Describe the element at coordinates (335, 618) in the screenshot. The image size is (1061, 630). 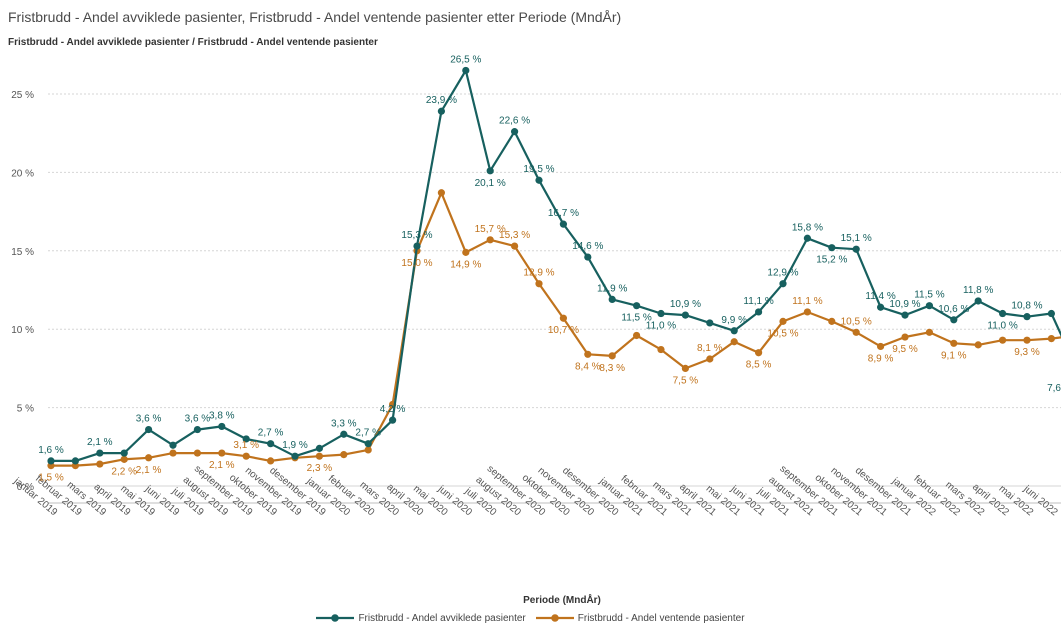
I see `legend-swatch` at that location.